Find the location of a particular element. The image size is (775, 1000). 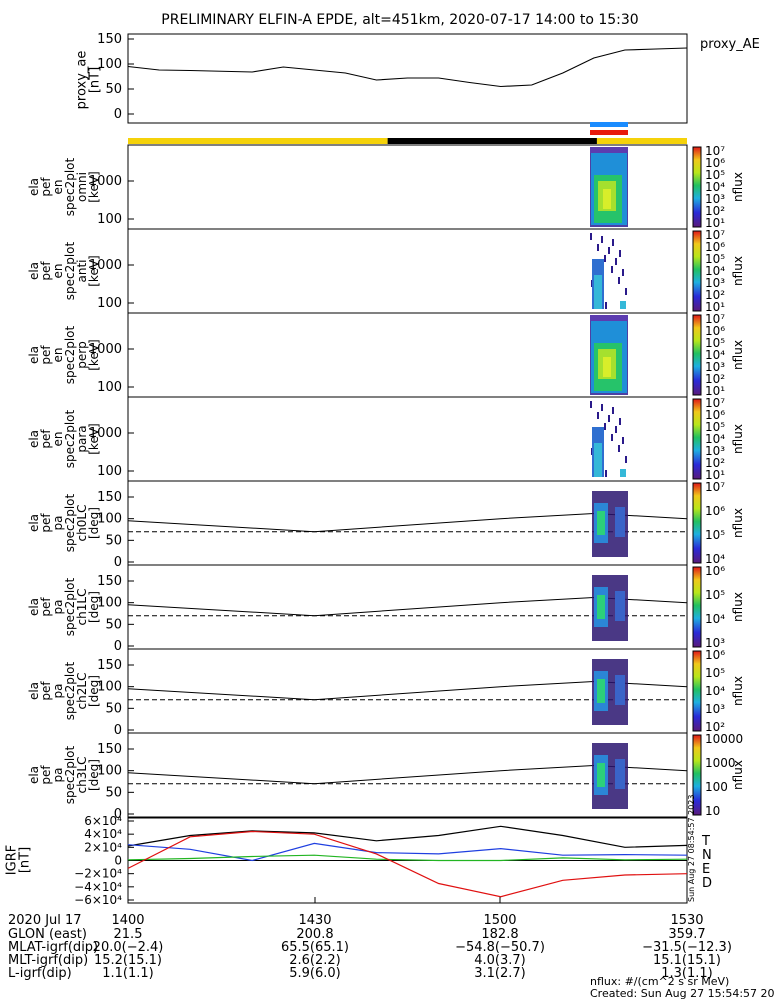

bfield-axis-label: IGRF is located at coordinates (12, 860).